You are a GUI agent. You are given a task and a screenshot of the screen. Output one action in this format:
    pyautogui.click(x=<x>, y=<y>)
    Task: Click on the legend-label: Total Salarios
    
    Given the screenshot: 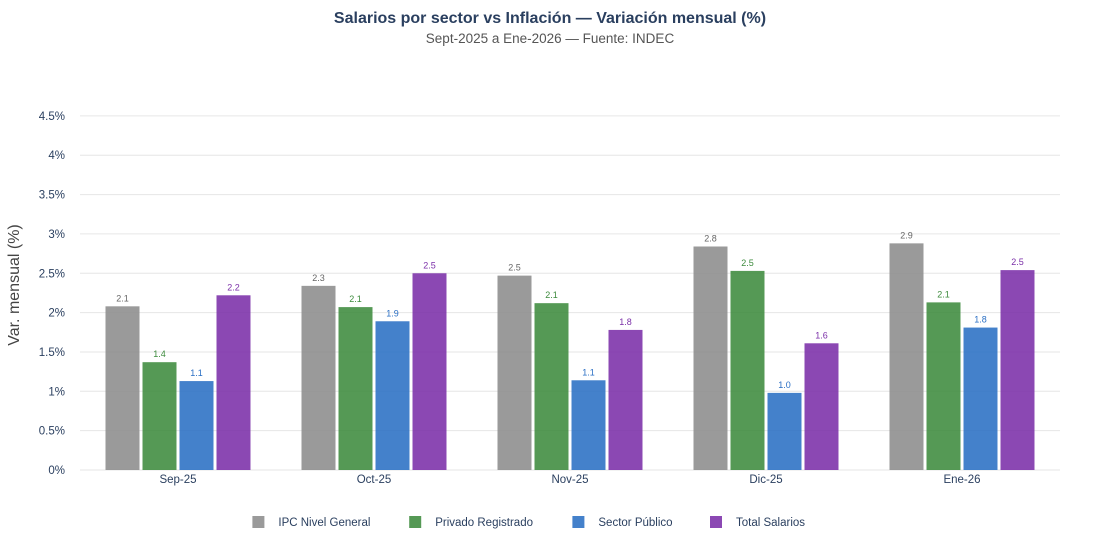 What is the action you would take?
    pyautogui.click(x=770, y=523)
    